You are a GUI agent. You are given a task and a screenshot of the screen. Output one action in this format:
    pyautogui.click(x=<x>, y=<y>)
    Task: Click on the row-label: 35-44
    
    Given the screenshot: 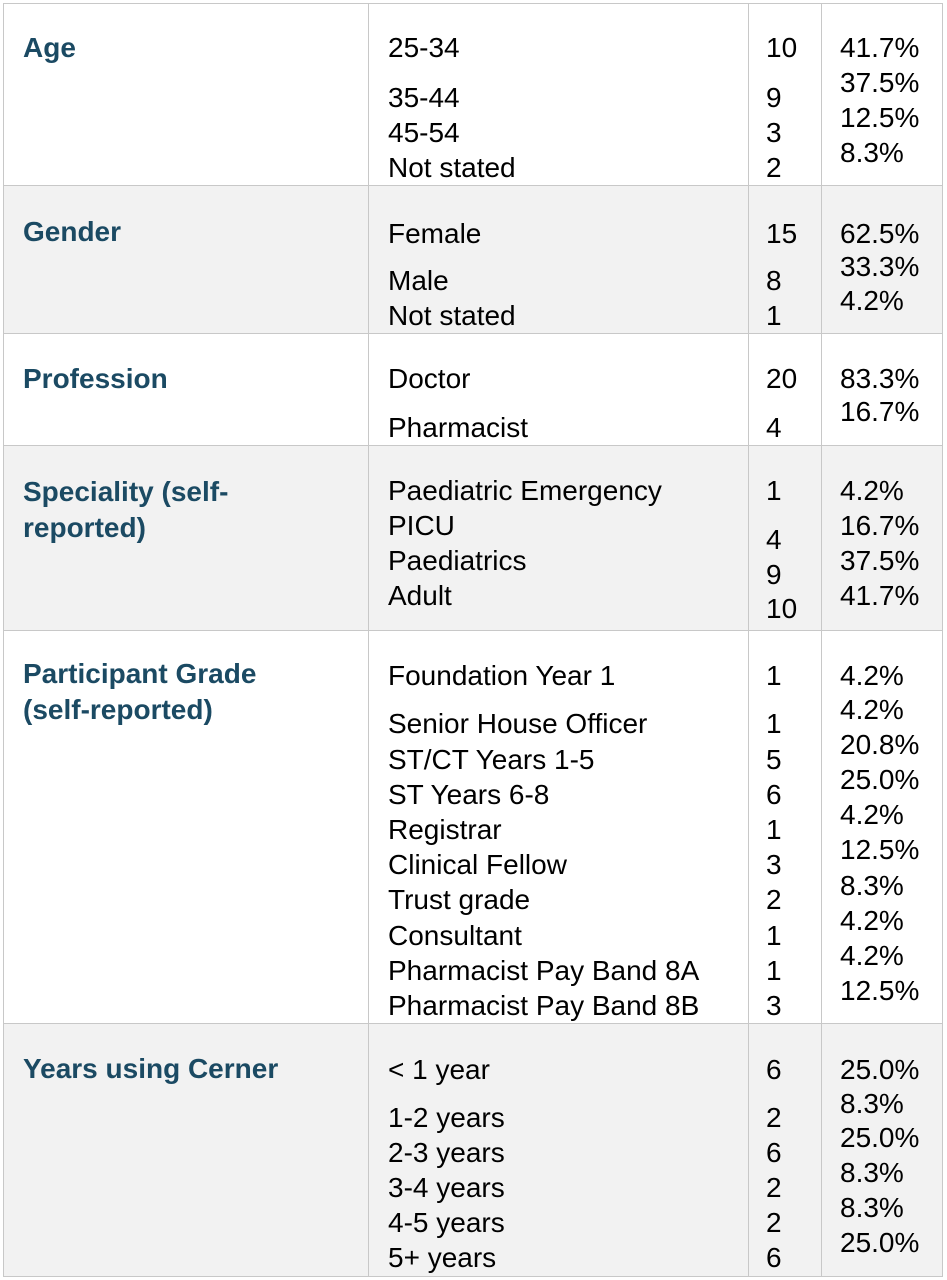 What is the action you would take?
    pyautogui.click(x=424, y=97)
    